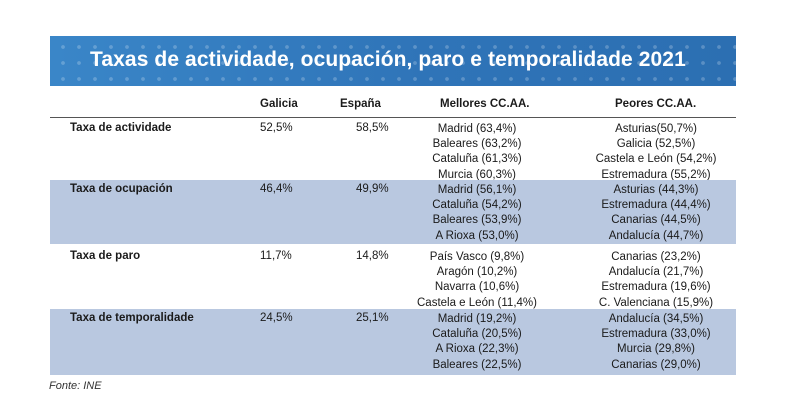 The image size is (789, 408). Describe the element at coordinates (477, 159) in the screenshot. I see `best-region: Cataluña (61,3%)` at that location.